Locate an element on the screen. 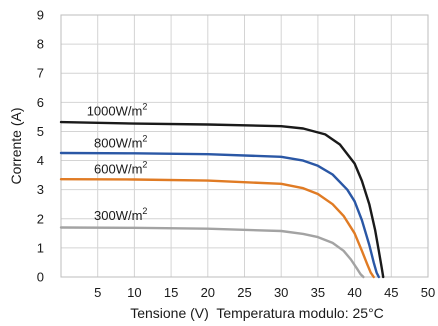 Image resolution: width=438 pixels, height=326 pixels. x-tick-label: 20 is located at coordinates (208, 292).